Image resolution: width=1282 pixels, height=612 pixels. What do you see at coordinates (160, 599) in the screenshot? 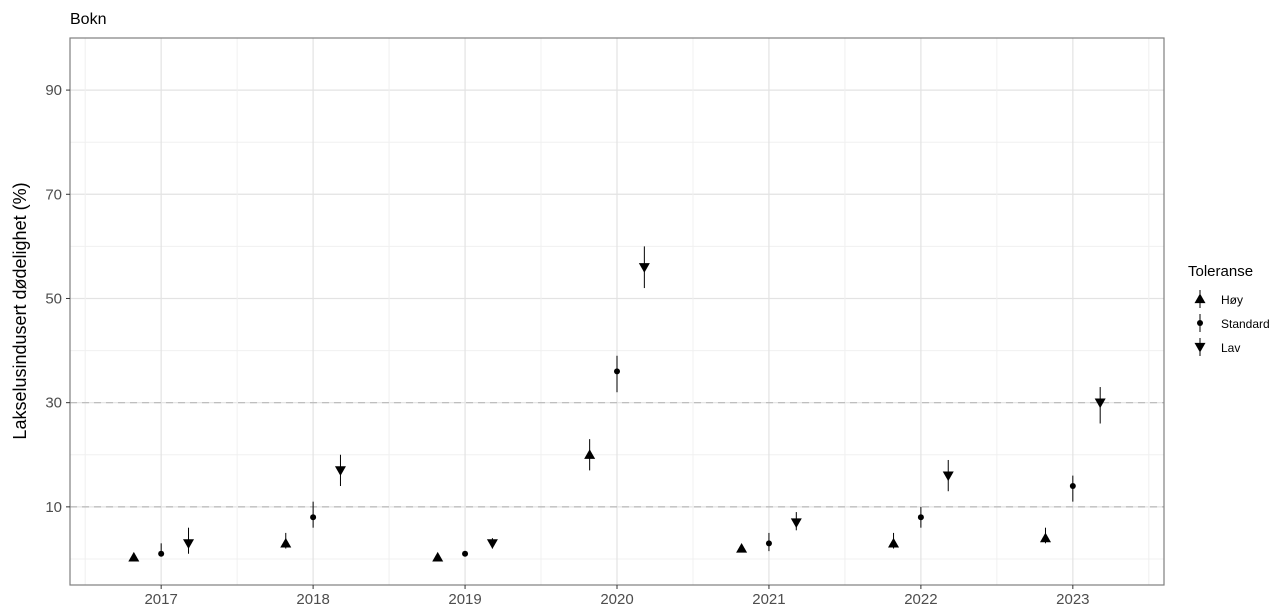
I see `x-tick-label: 2017` at bounding box center [160, 599].